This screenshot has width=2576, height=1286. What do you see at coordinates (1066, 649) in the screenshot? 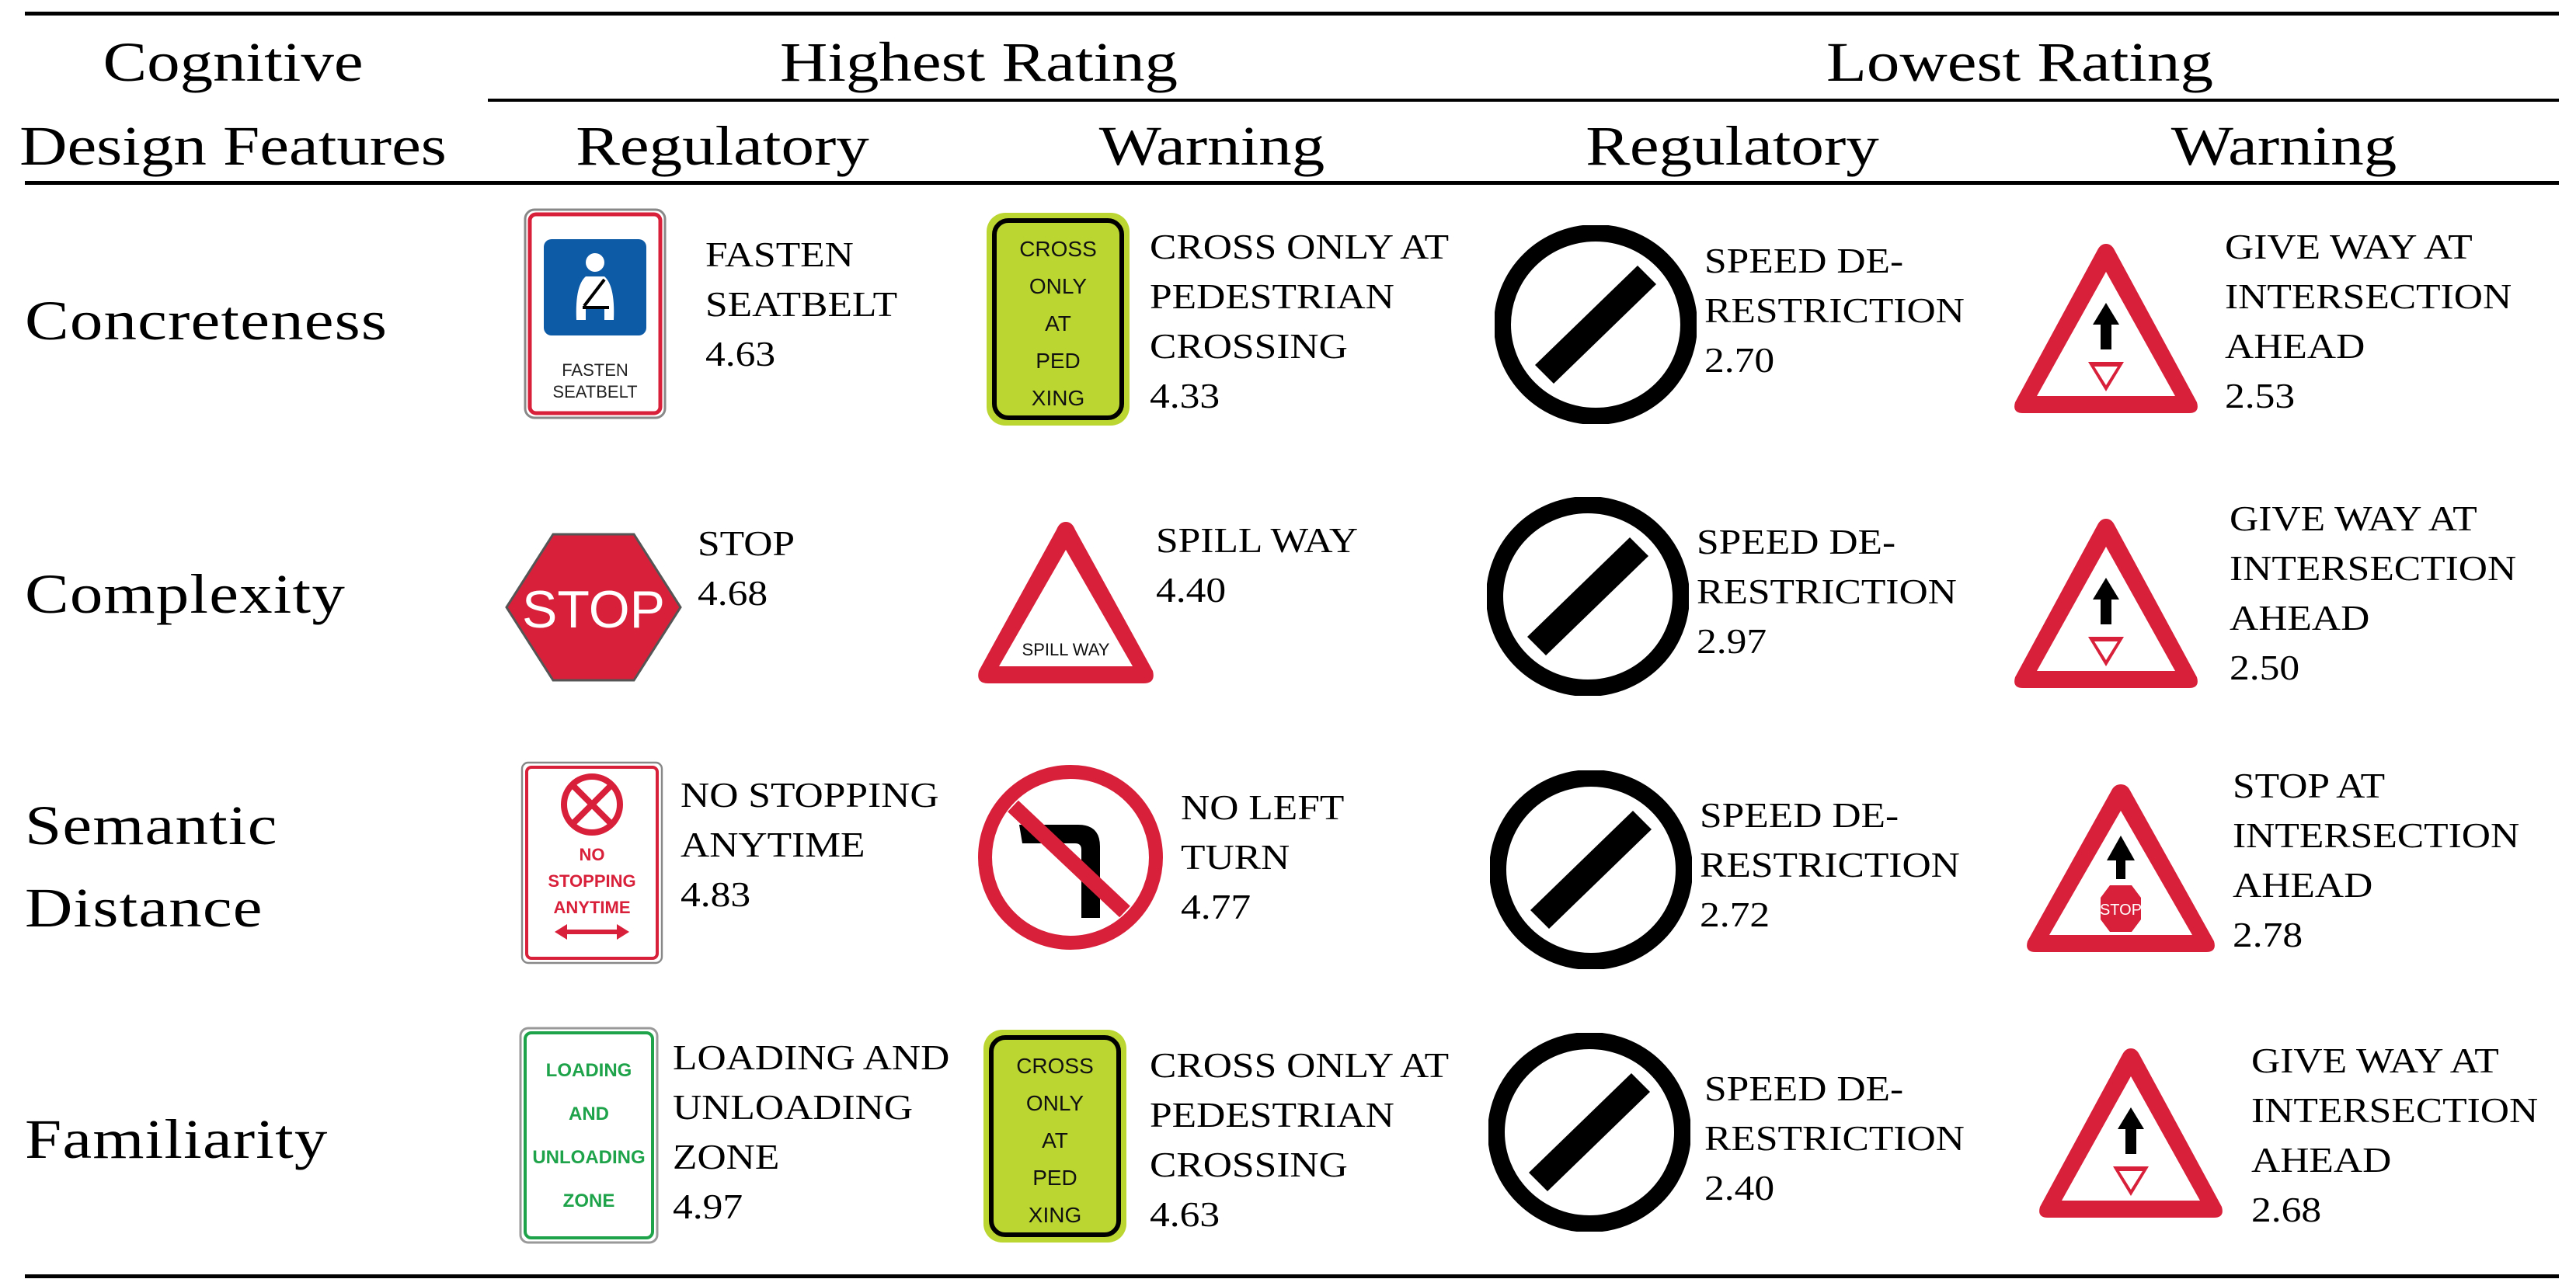
I see `sign-text: SPILL WAY` at bounding box center [1066, 649].